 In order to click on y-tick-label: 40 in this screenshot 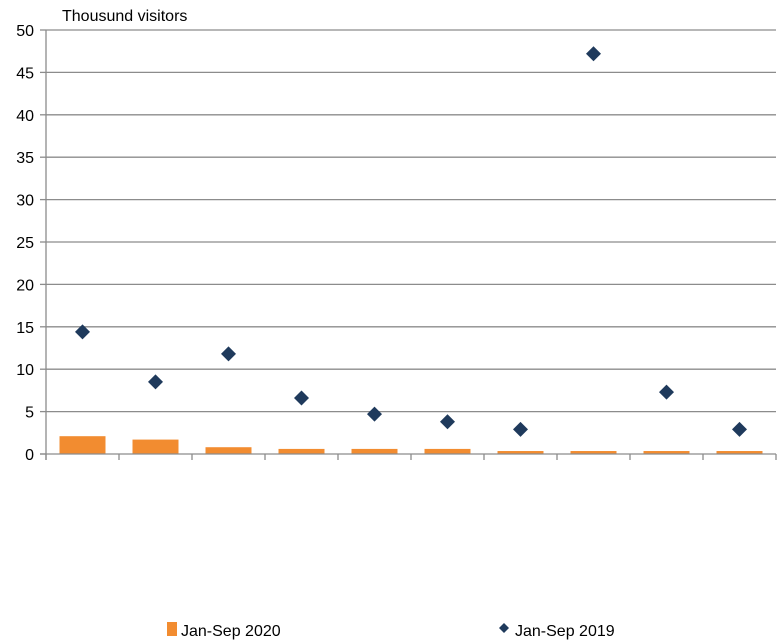, I will do `click(25, 116)`.